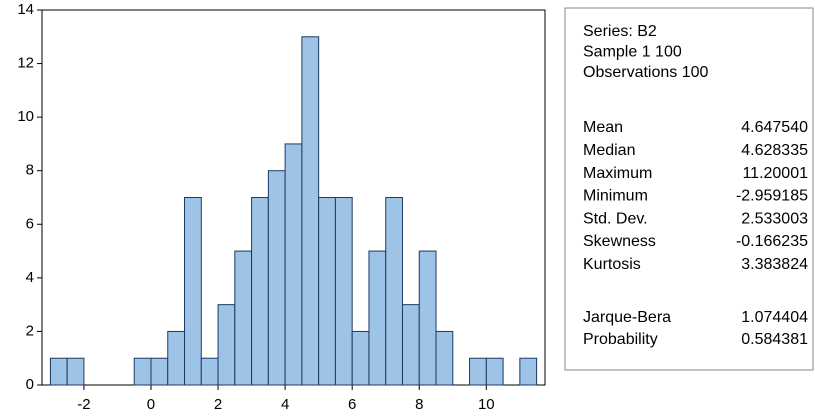 This screenshot has width=815, height=416. I want to click on y-tick-label: 0, so click(30, 384).